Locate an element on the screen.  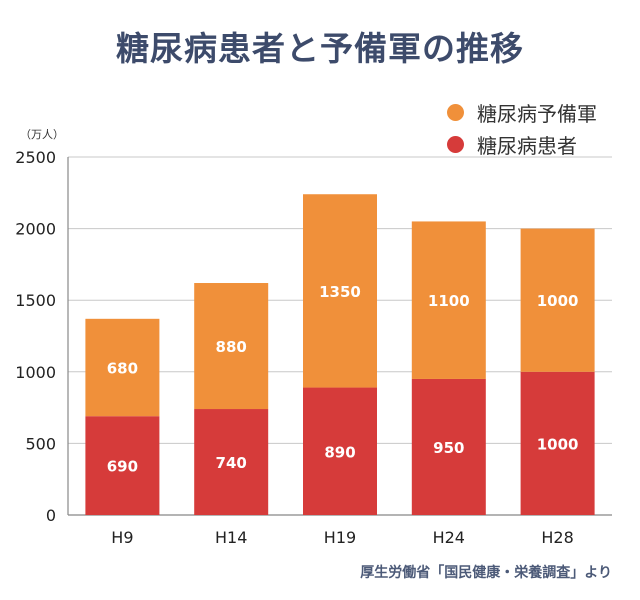
y-tick-label: 500 is located at coordinates (40, 443).